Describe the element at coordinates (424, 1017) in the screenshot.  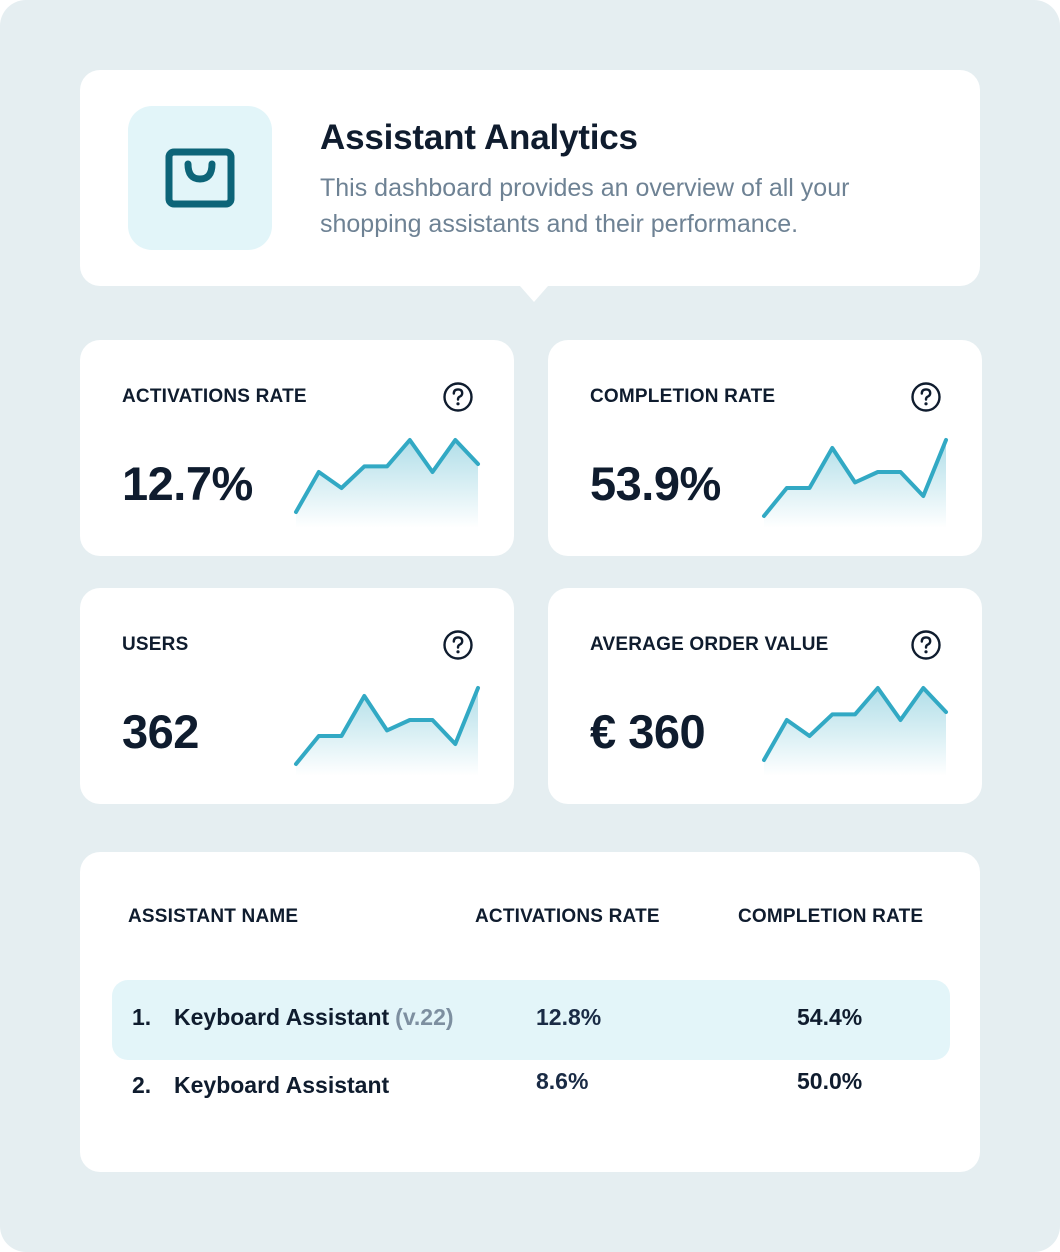
I see `assistant-version: (v.22)` at that location.